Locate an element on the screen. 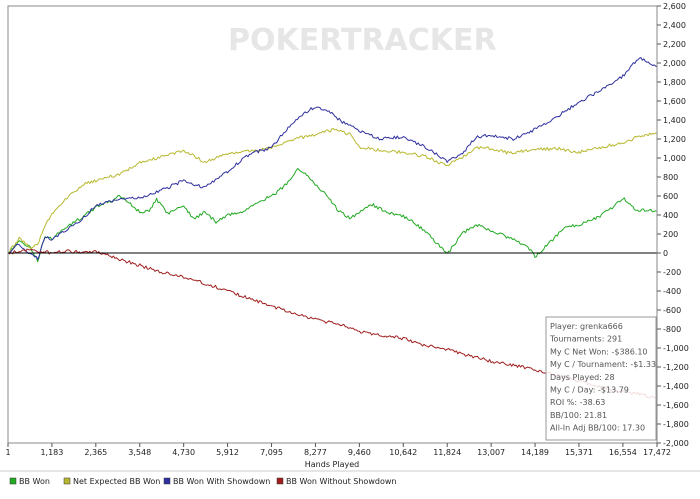  y-tick-label: 400 is located at coordinates (670, 215).